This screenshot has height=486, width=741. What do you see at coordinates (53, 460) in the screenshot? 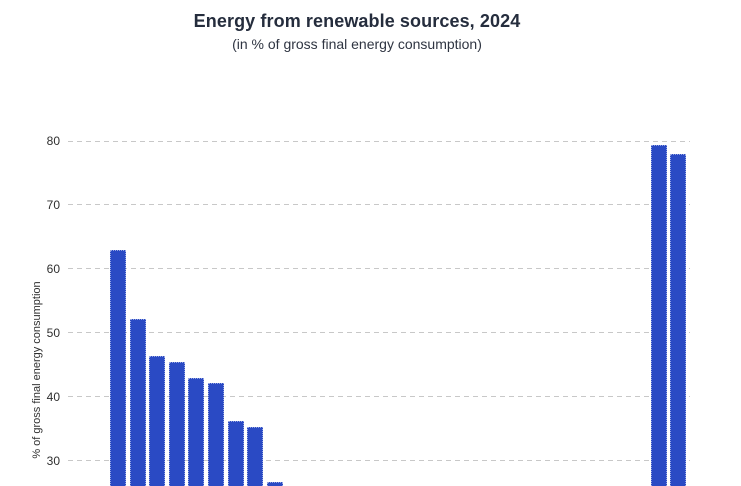
I see `y-tick-label-30: 30` at bounding box center [53, 460].